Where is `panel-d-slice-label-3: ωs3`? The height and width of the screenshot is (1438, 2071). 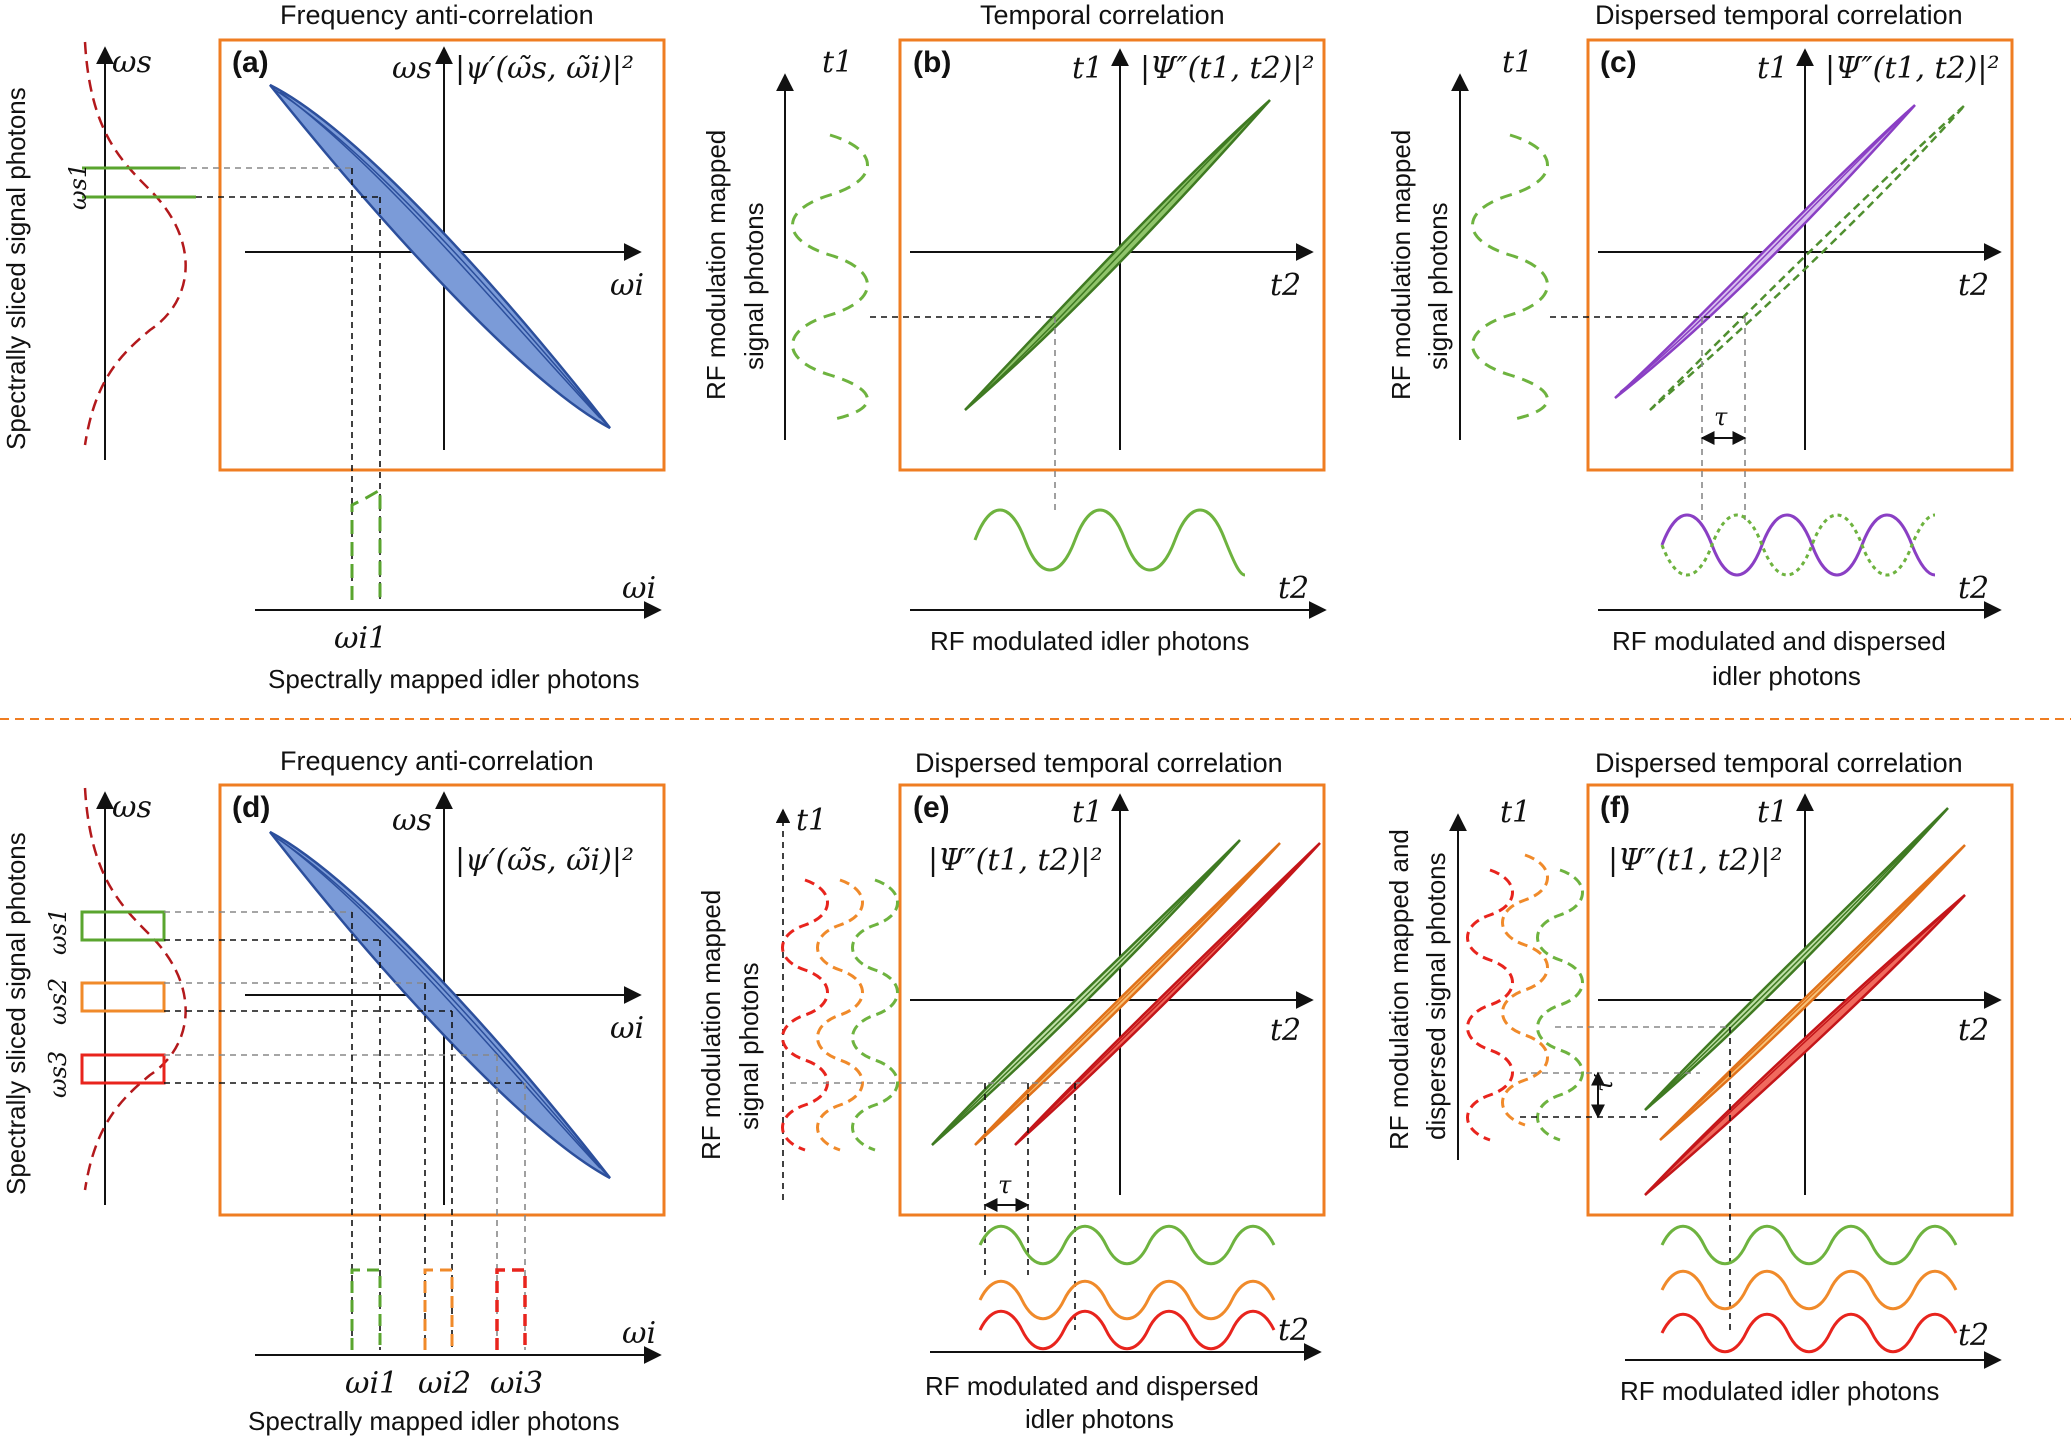
panel-d-slice-label-3: ωs3 is located at coordinates (58, 1074).